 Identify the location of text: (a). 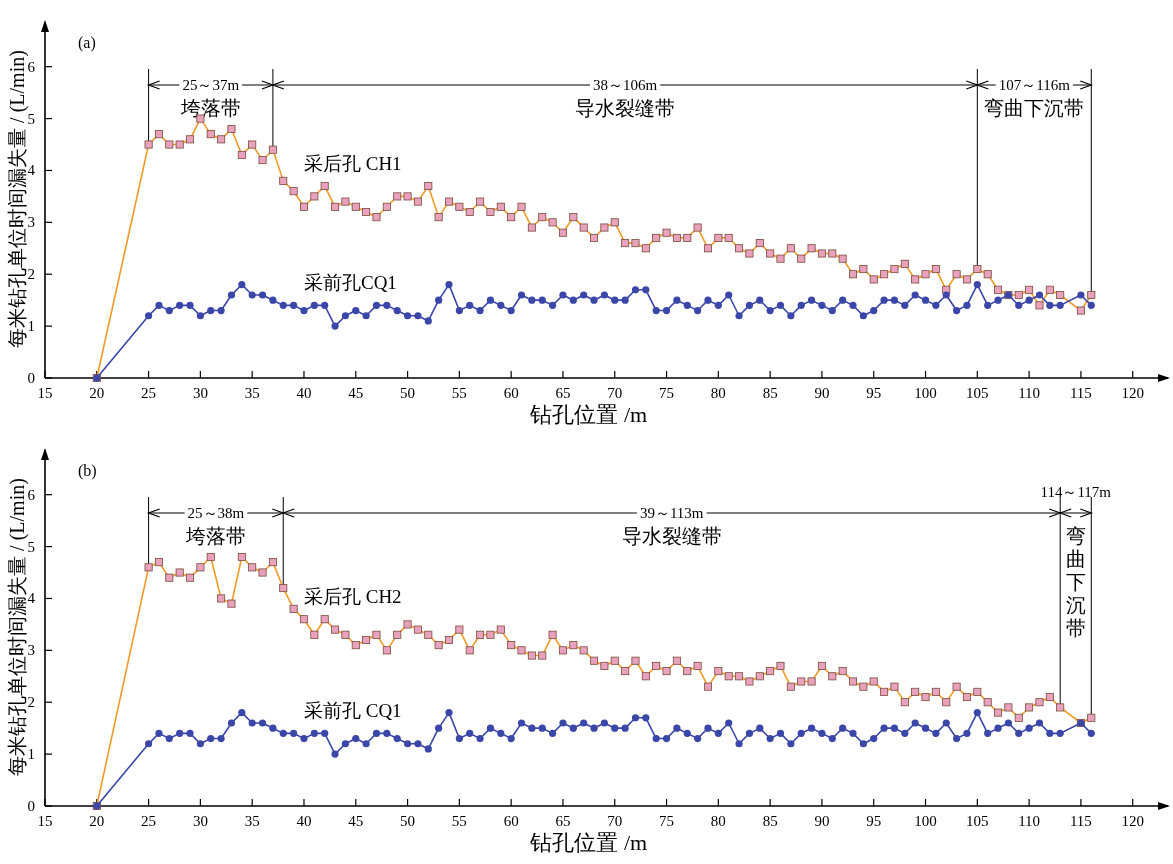
(87, 43).